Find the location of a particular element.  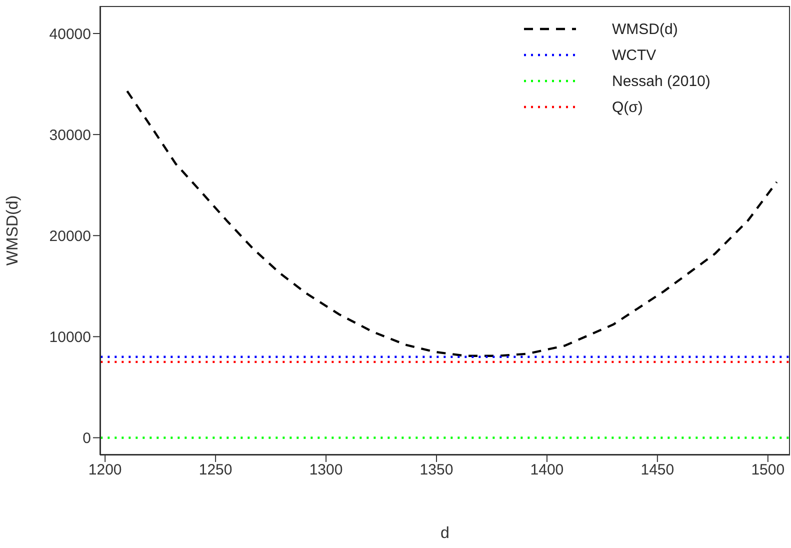

legend-label: Nessah (2010) is located at coordinates (661, 81).